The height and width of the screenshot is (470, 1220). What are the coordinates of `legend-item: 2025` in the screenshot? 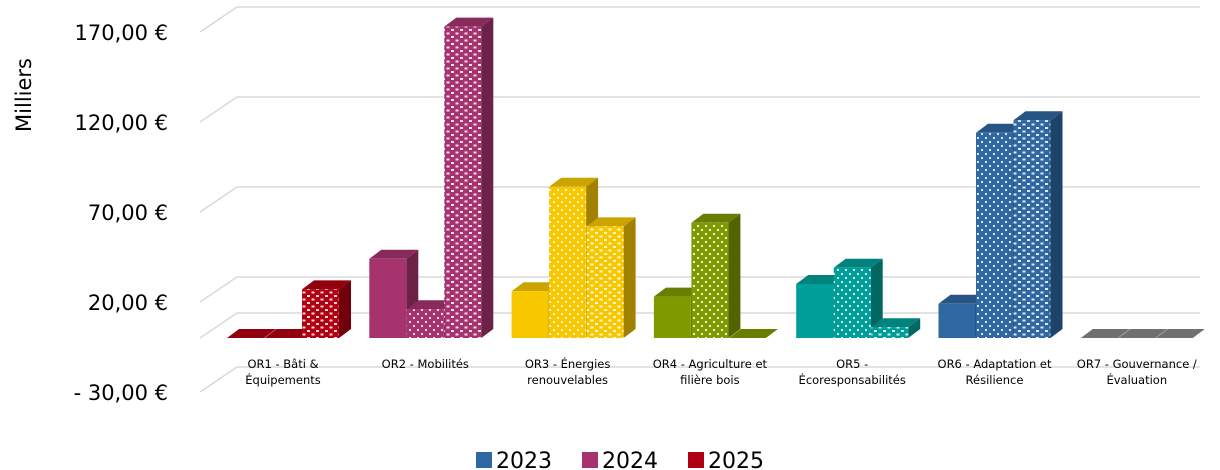 It's located at (726, 459).